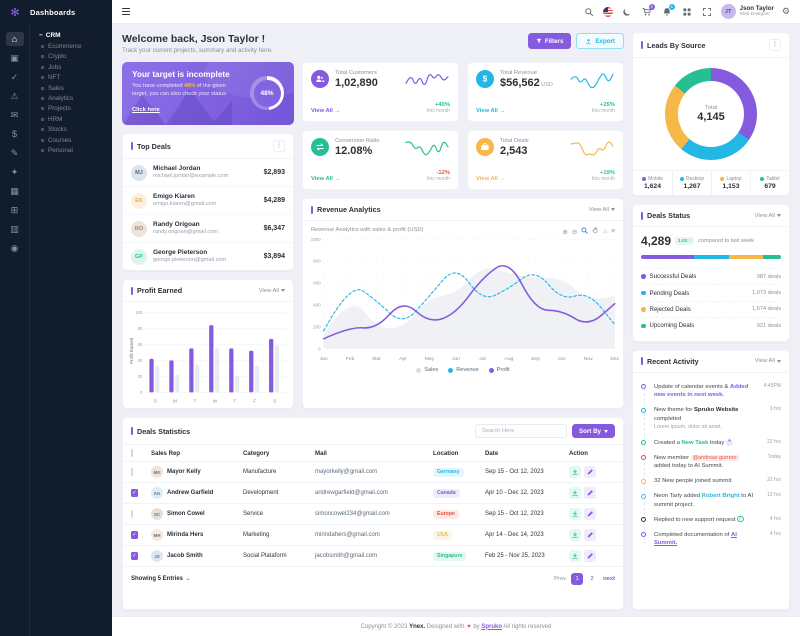 The height and width of the screenshot is (636, 800). I want to click on stat-label: Total Deals, so click(514, 141).